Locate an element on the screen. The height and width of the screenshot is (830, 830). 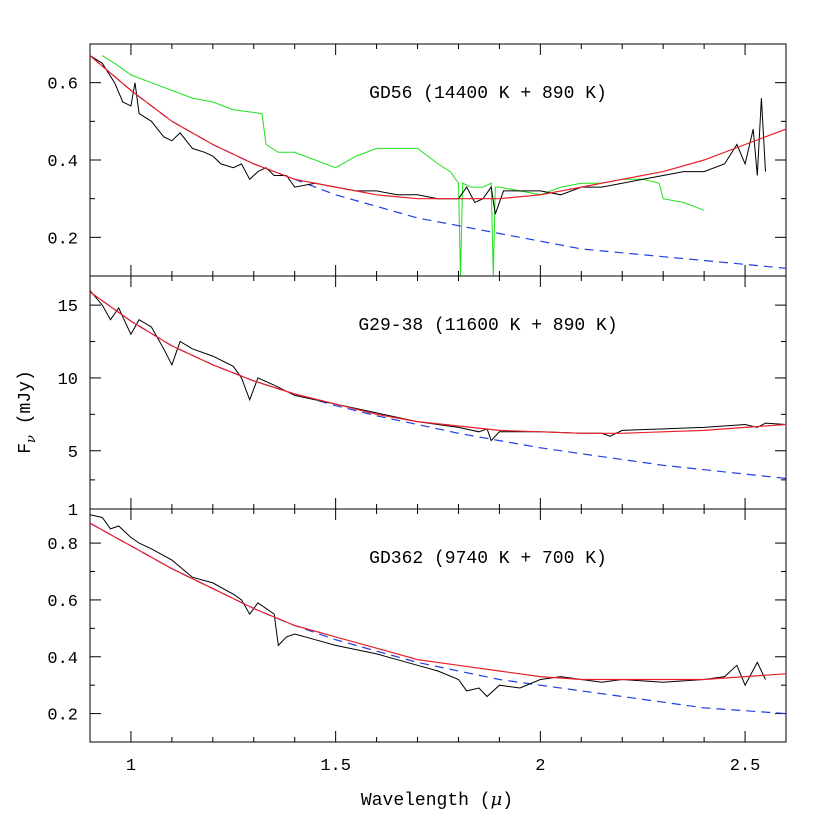
y-tick-label: 15 is located at coordinates (68, 307).